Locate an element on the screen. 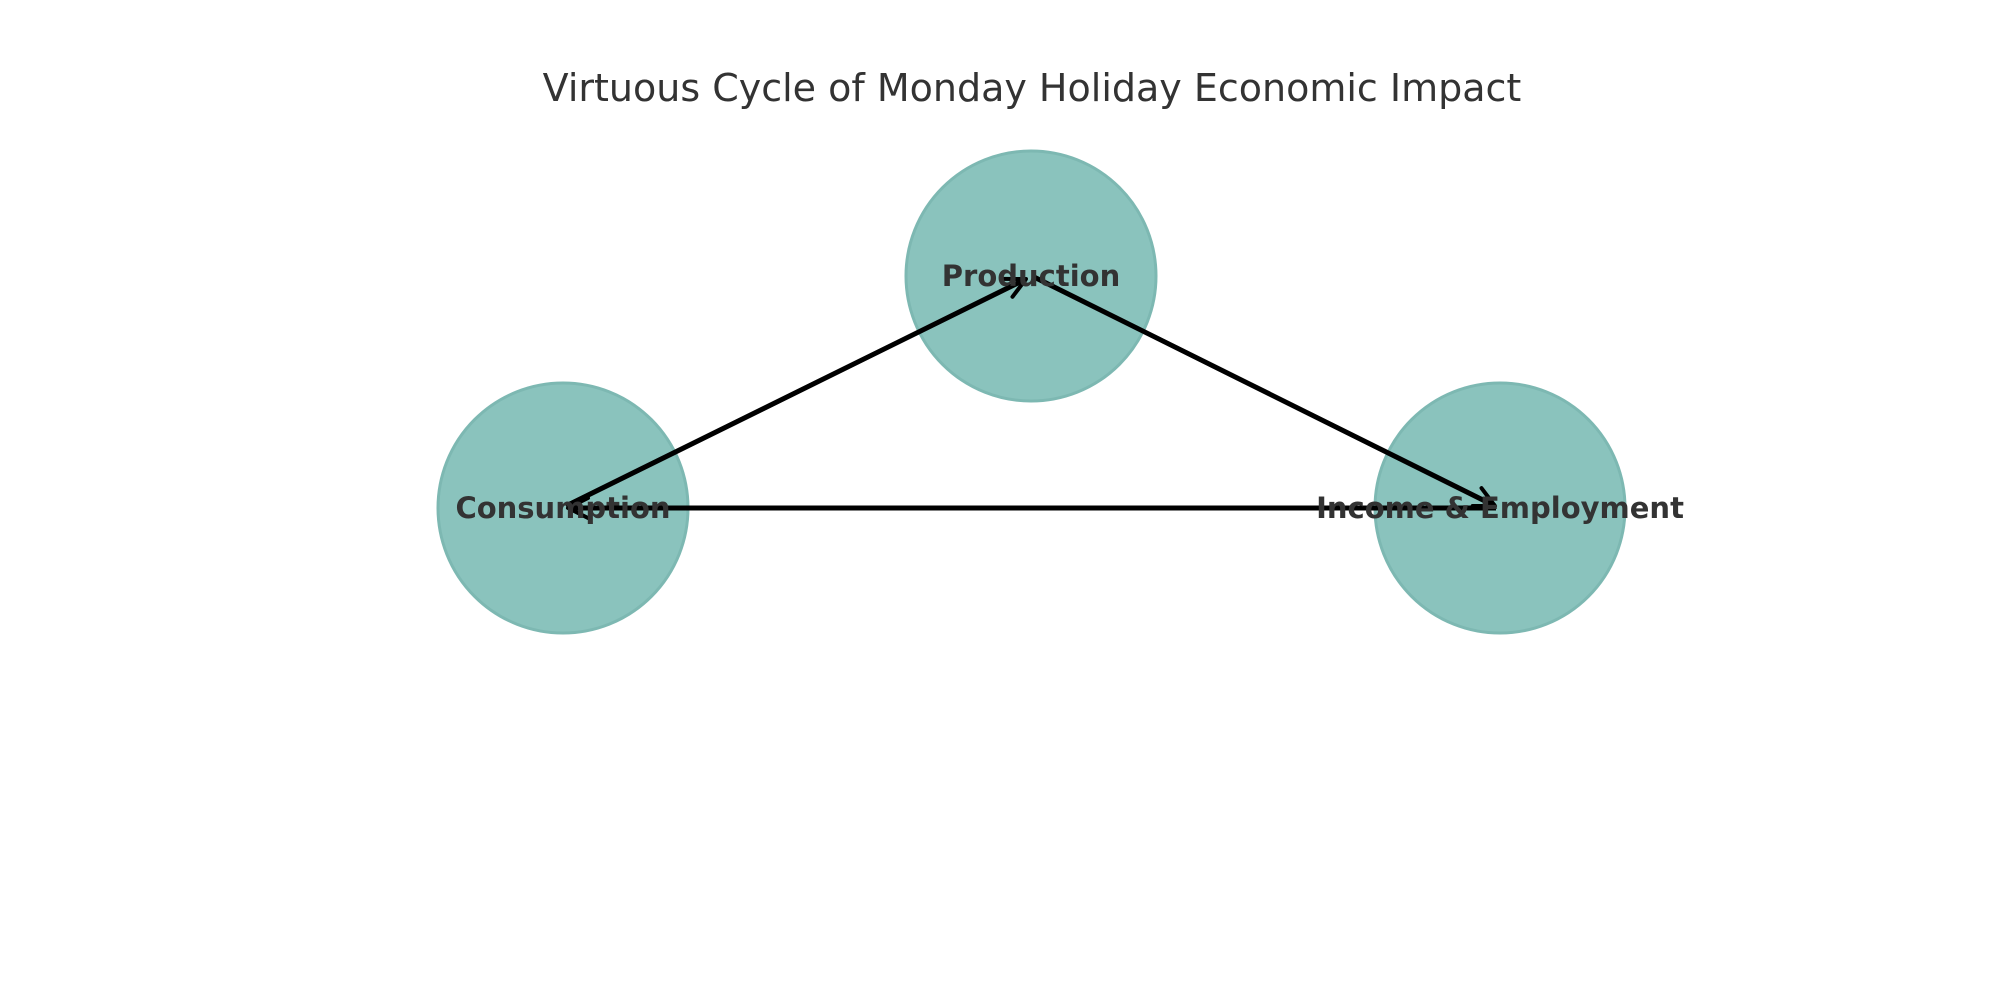 The image size is (2000, 1000). node-production is located at coordinates (1031, 276).